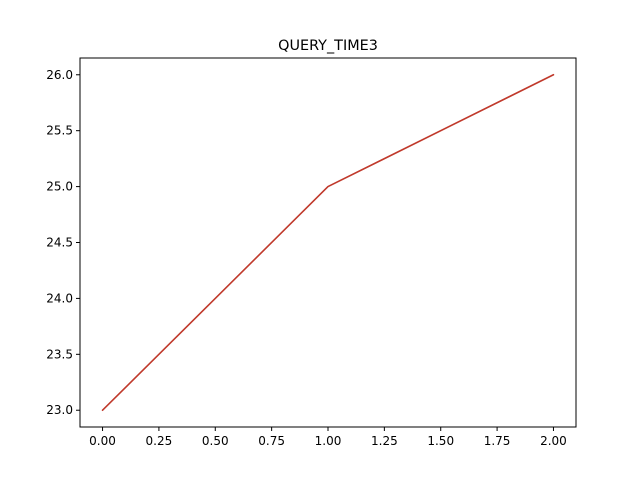  What do you see at coordinates (497, 441) in the screenshot?
I see `x-tick-label: 1.75` at bounding box center [497, 441].